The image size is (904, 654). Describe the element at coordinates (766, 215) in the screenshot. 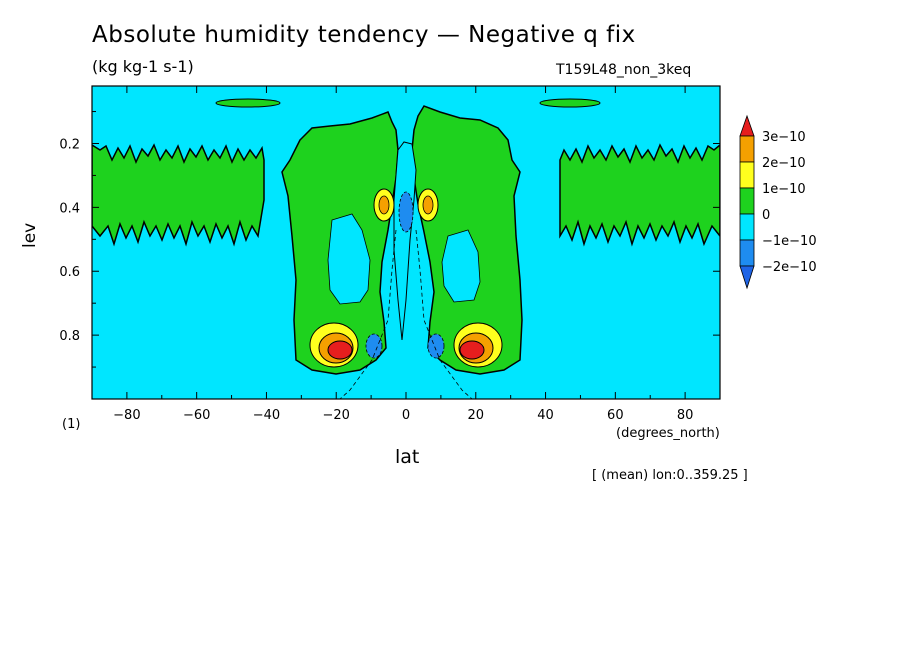

I see `colorbar-label: 0` at that location.